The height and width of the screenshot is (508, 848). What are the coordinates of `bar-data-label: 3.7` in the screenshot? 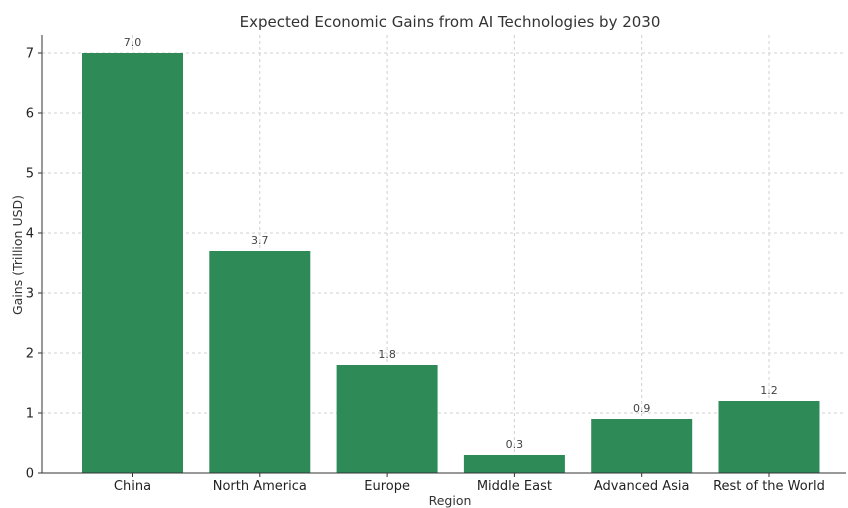 It's located at (260, 240).